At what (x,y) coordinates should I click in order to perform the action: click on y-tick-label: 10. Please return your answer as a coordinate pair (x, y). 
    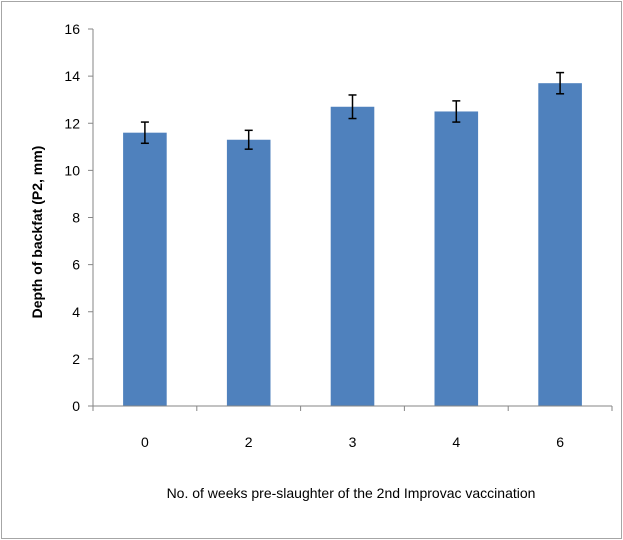
    Looking at the image, I should click on (72, 170).